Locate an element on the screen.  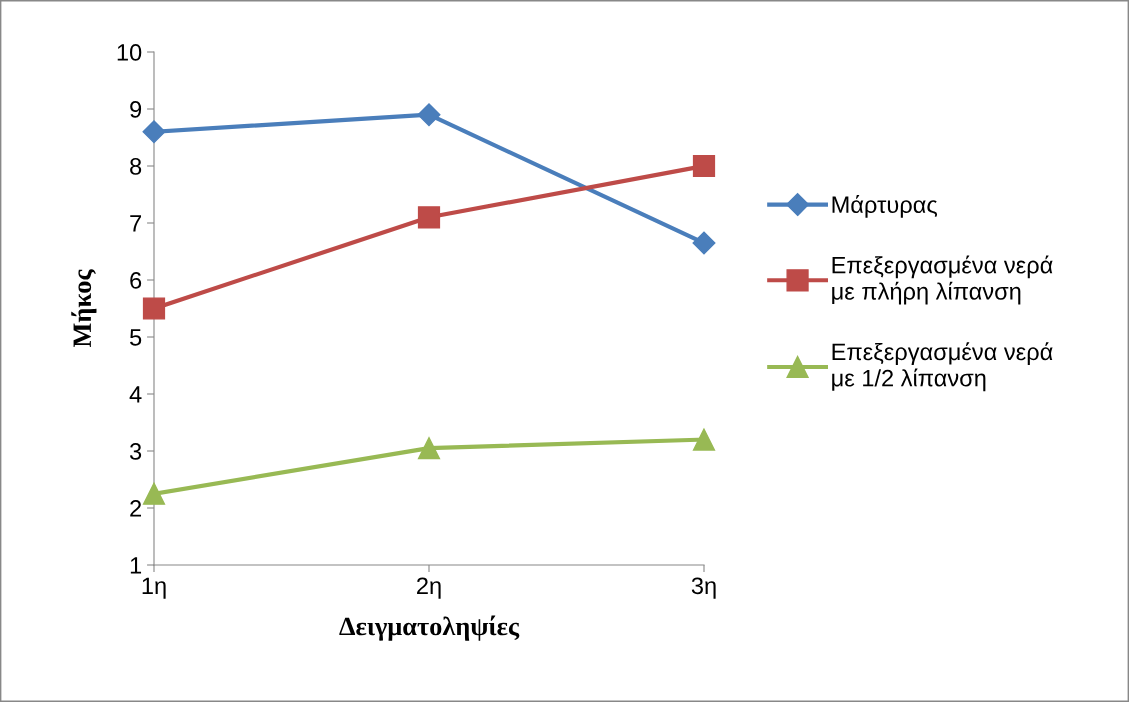
legend-label: Επεξεργασμένα νερά με 1/2 λίπανση is located at coordinates (942, 367).